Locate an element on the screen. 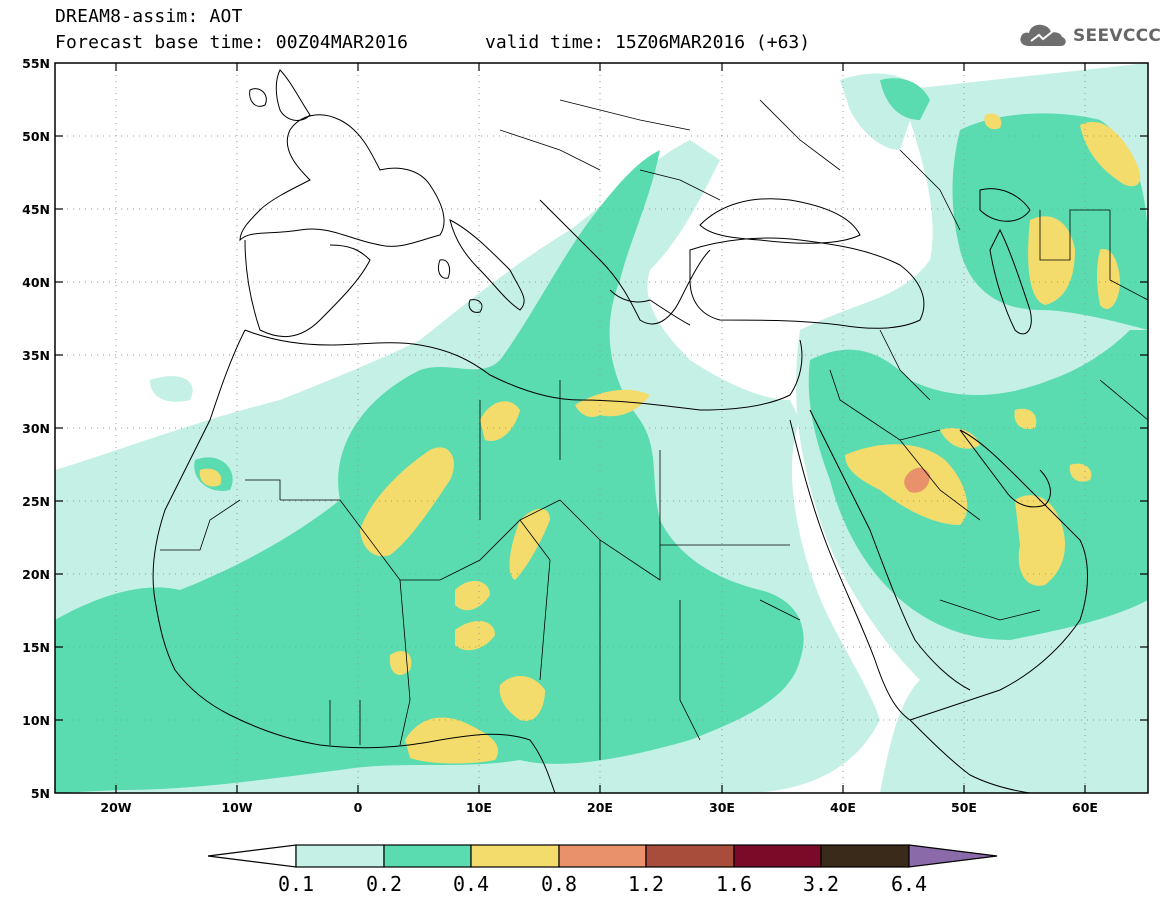 The width and height of the screenshot is (1165, 905). cloud-icon is located at coordinates (1043, 35).